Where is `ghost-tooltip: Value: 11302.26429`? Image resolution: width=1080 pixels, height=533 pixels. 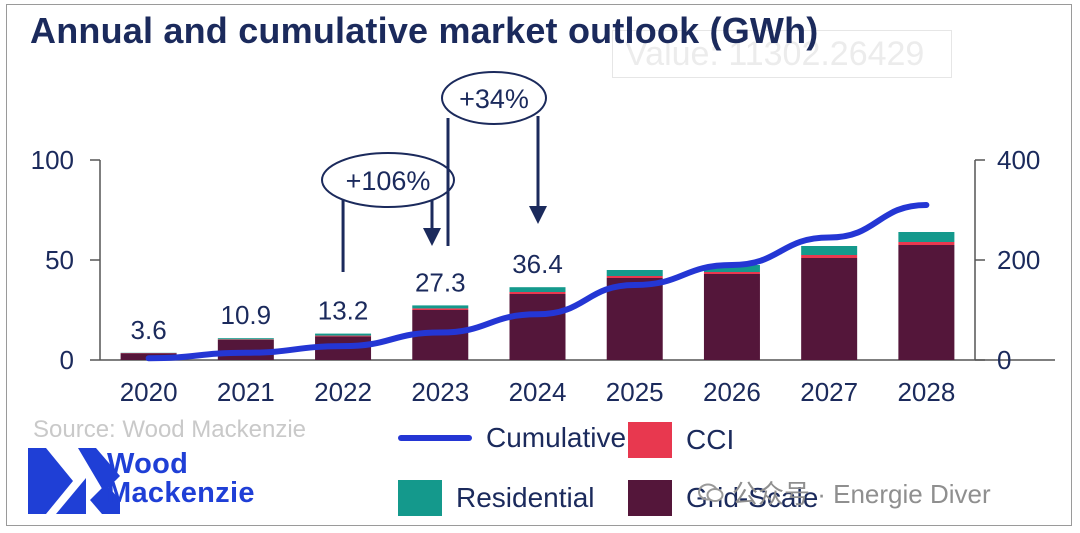
ghost-tooltip: Value: 11302.26429 is located at coordinates (782, 54).